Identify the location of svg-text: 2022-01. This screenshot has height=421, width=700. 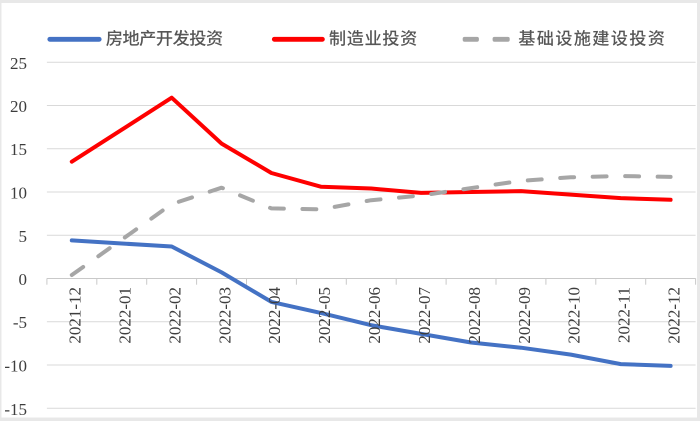
(125, 315).